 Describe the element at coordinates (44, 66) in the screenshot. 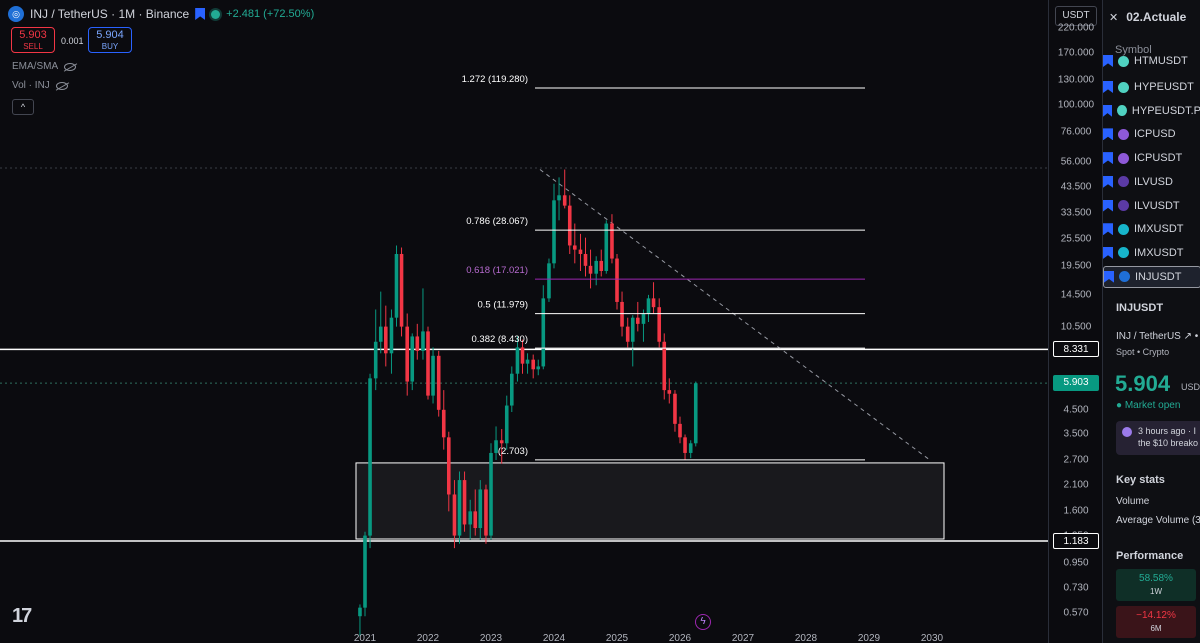

I see `indicator-ema-sma: EMA/SMA` at that location.